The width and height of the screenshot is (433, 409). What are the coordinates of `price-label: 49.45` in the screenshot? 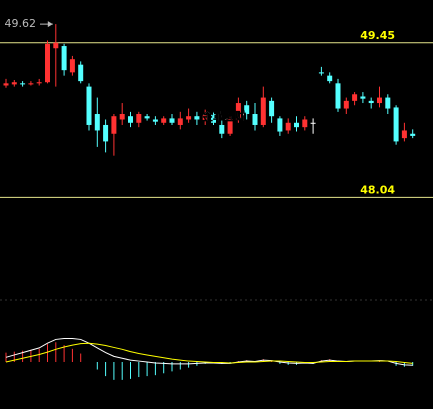 It's located at (377, 35).